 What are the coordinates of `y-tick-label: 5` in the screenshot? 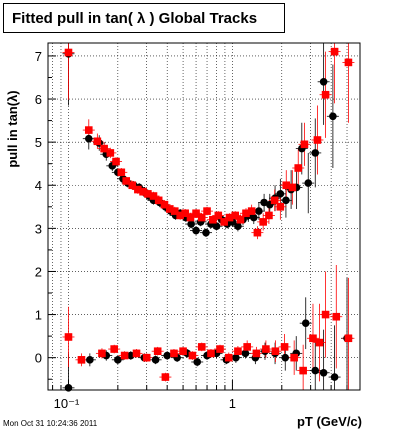 It's located at (38, 142).